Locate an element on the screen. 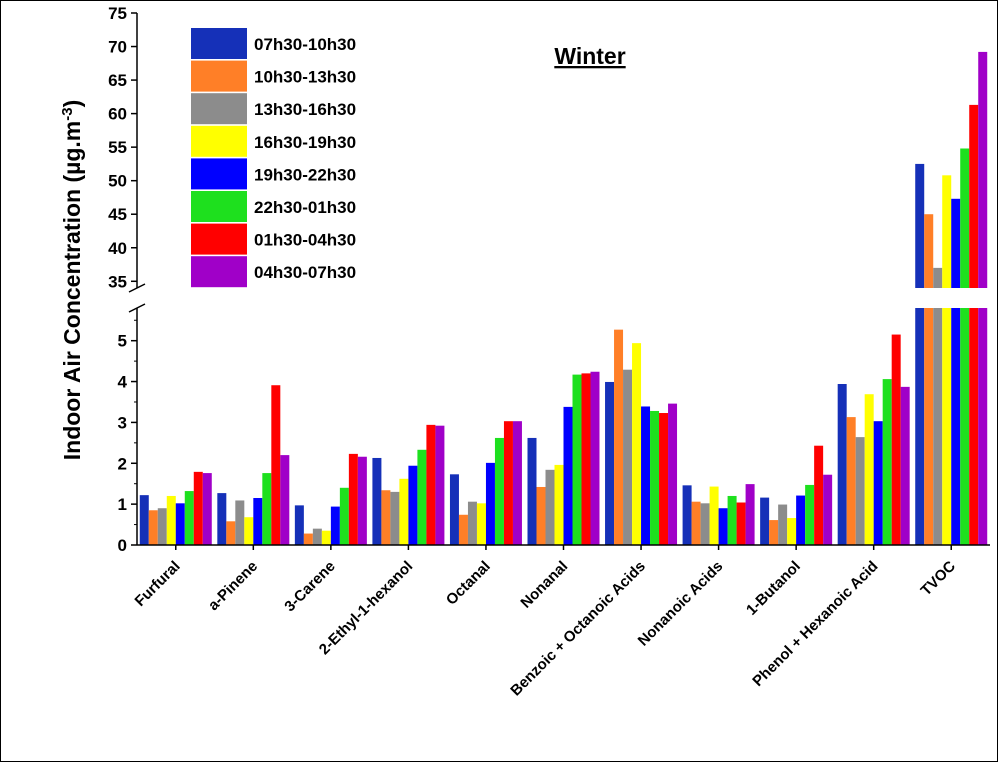 The width and height of the screenshot is (998, 762). y-tick-label: 65 is located at coordinates (117, 80).